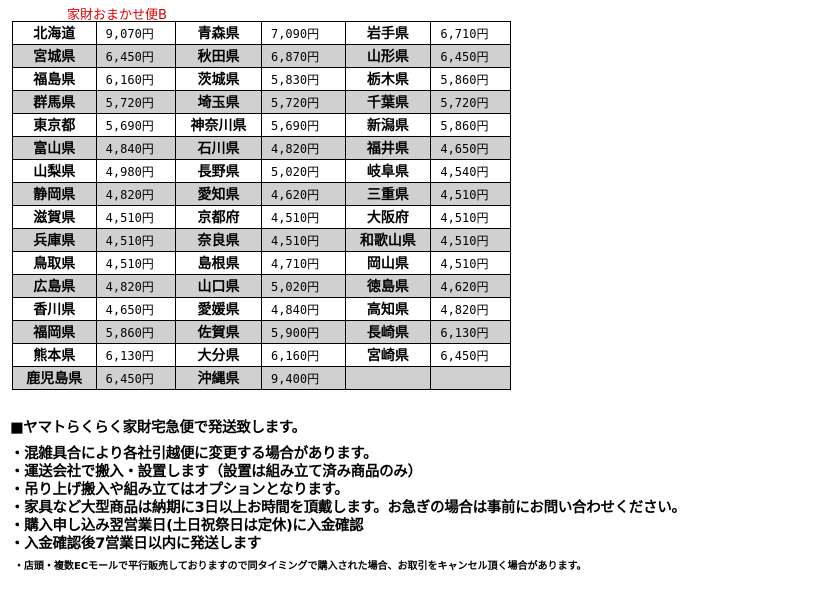  I want to click on prefecture-name: 栃木県, so click(388, 79).